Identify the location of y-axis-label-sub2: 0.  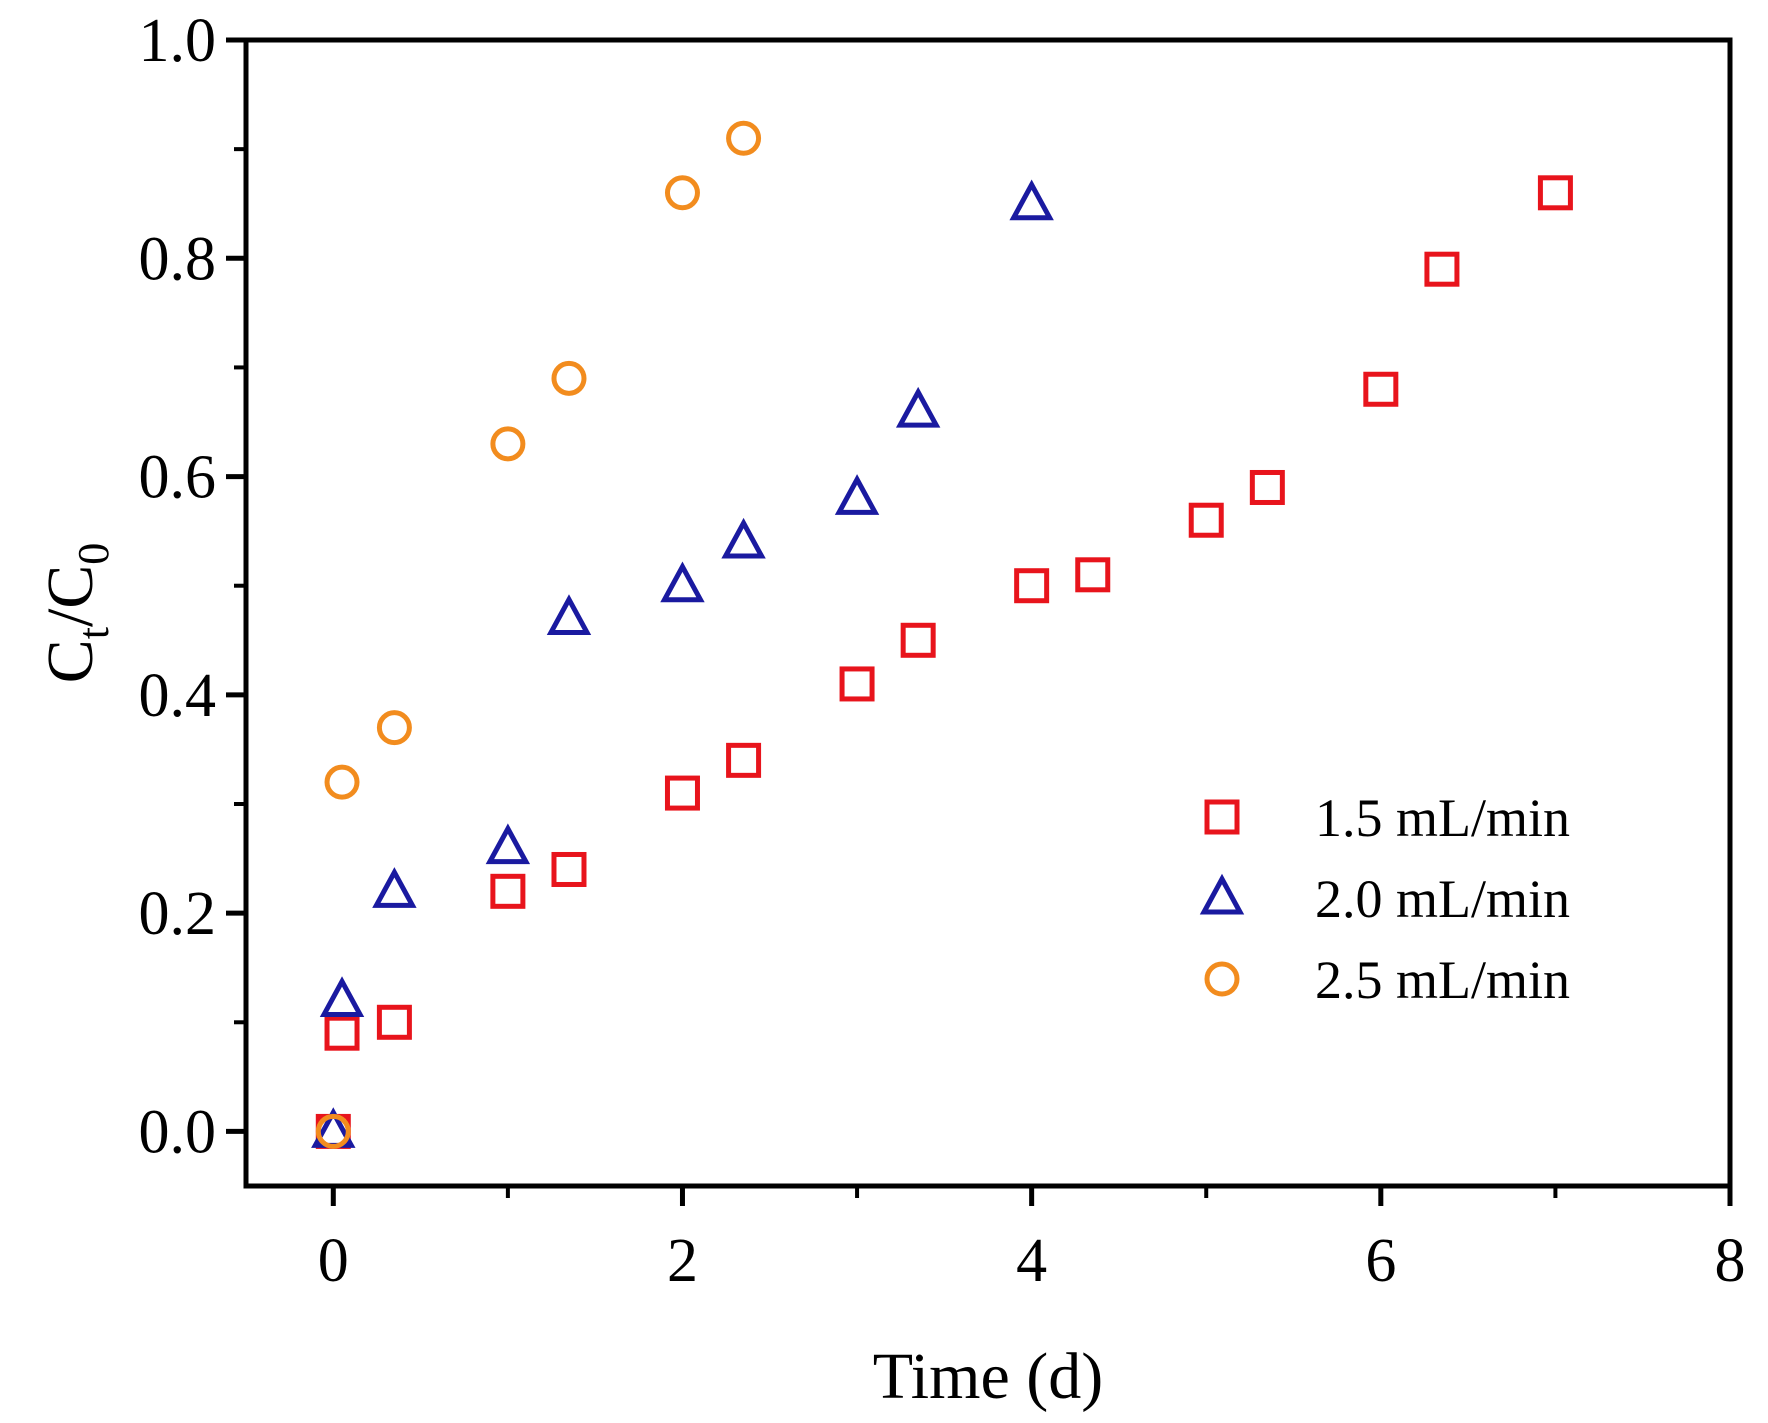
(93, 554).